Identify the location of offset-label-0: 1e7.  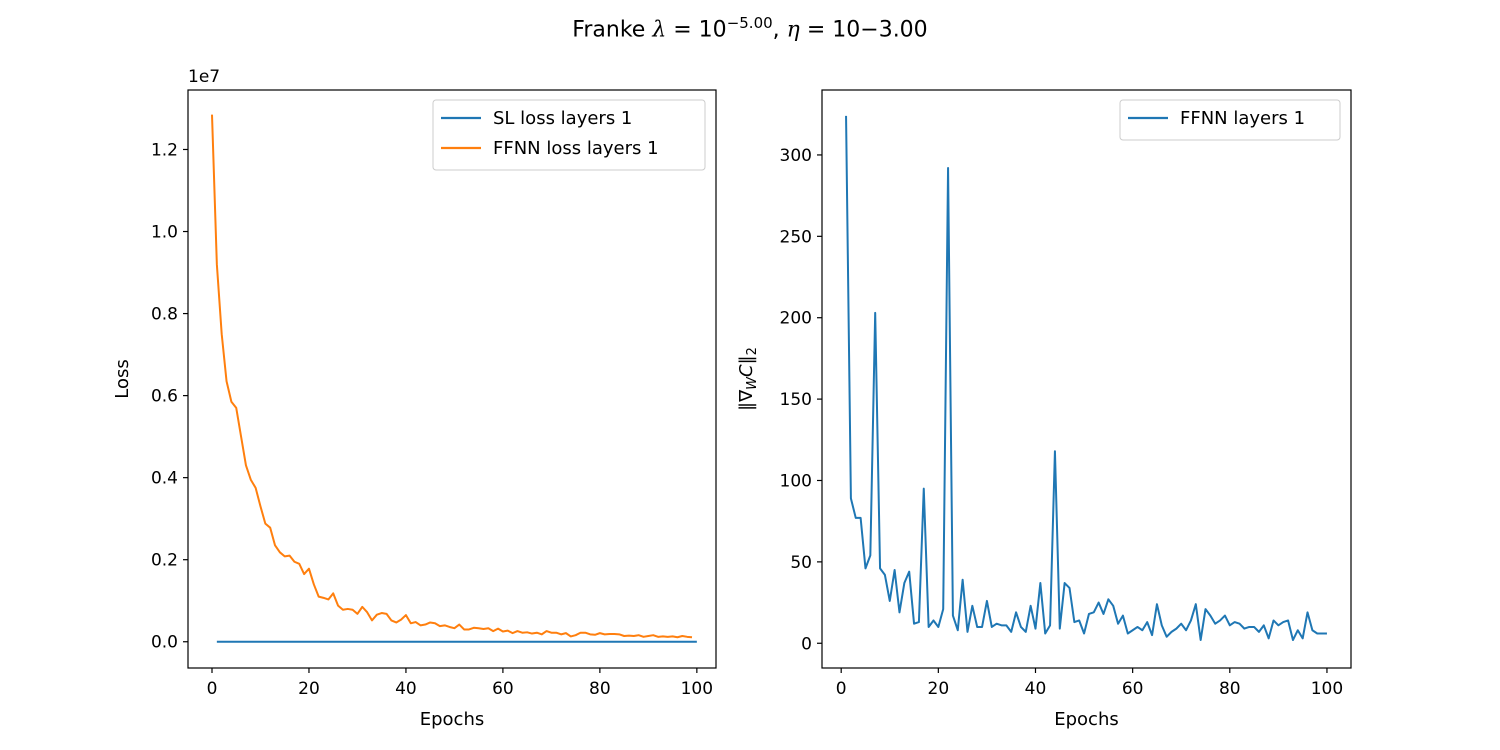
(204, 77).